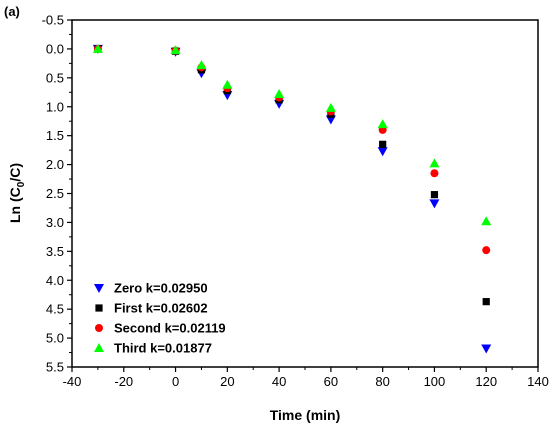  What do you see at coordinates (331, 381) in the screenshot?
I see `x-tick-label: 60` at bounding box center [331, 381].